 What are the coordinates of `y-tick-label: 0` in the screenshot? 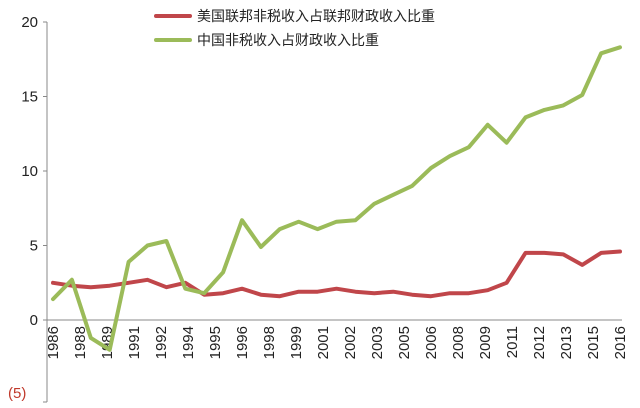 It's located at (34, 320).